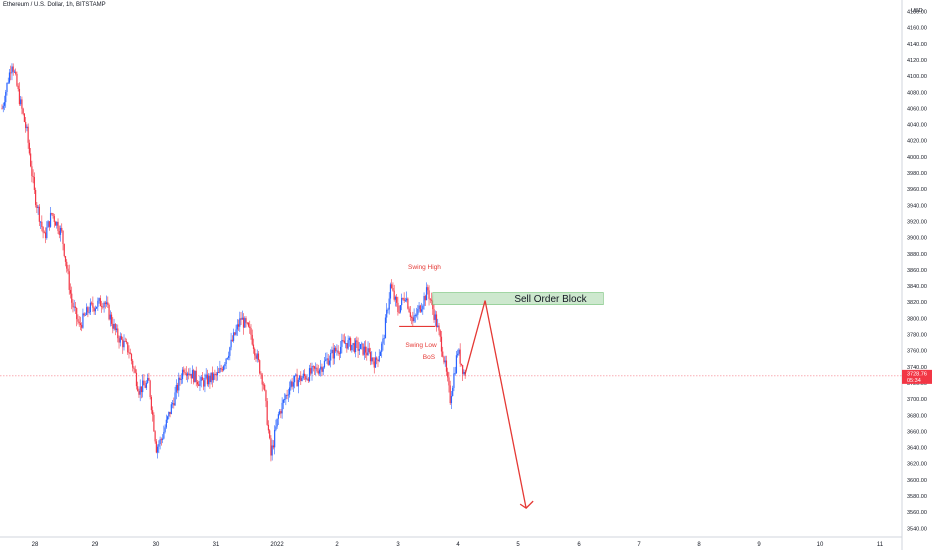 Image resolution: width=932 pixels, height=550 pixels. What do you see at coordinates (880, 545) in the screenshot?
I see `x-tick-label: 11` at bounding box center [880, 545].